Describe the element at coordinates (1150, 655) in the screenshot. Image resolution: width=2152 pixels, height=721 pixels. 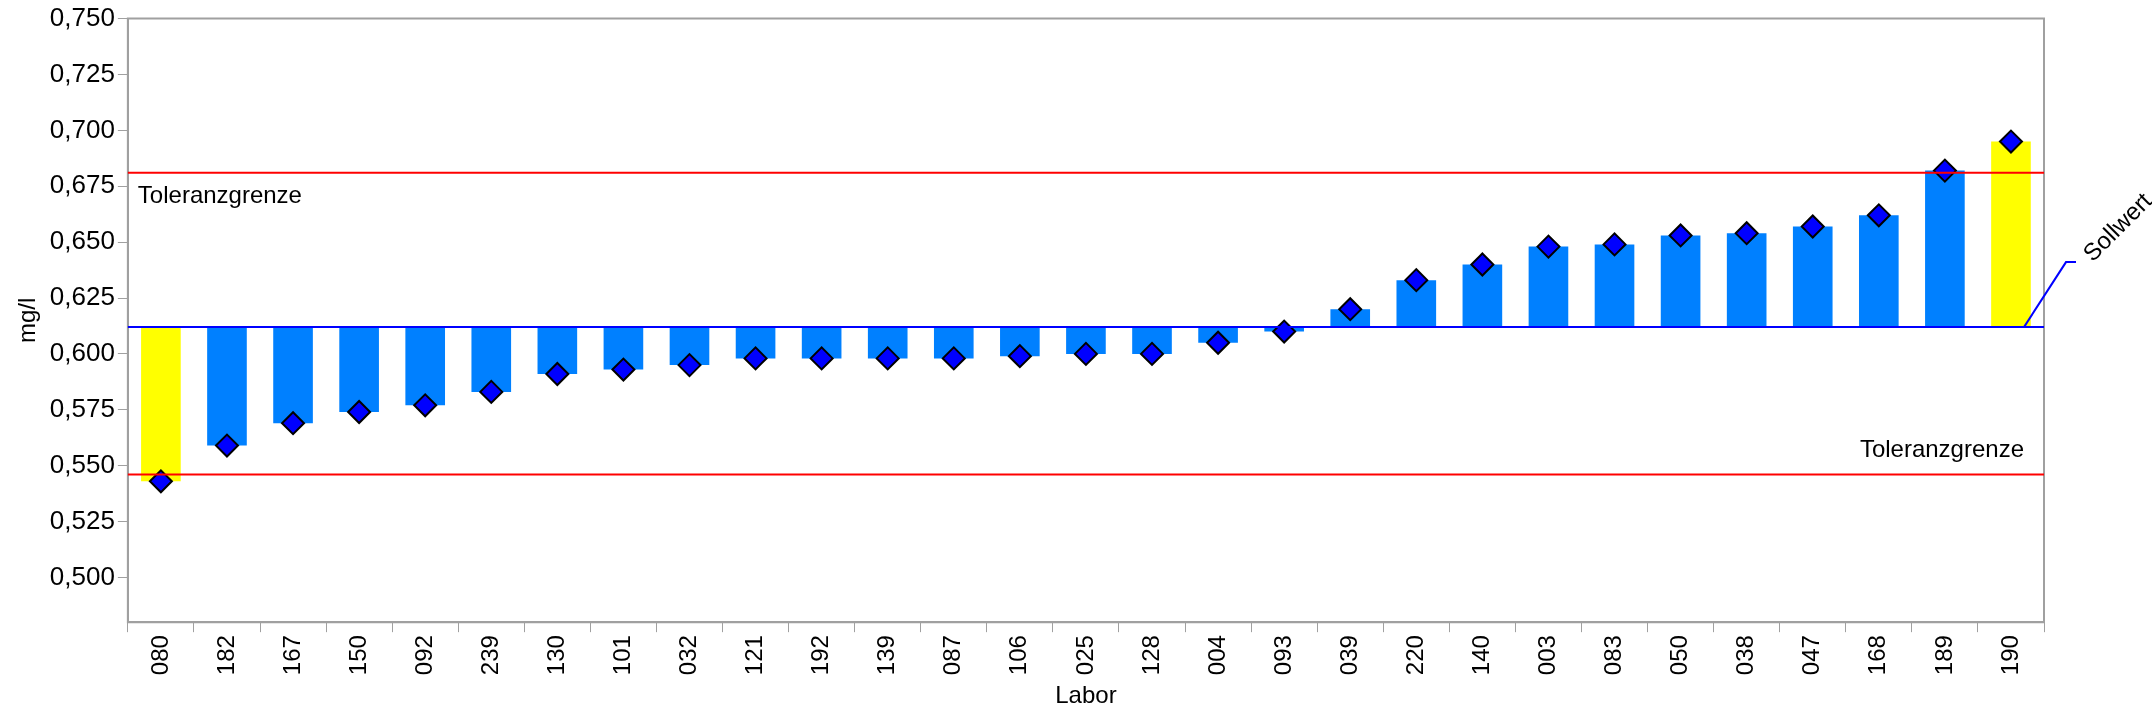
I see `x-tick-label: 128` at that location.